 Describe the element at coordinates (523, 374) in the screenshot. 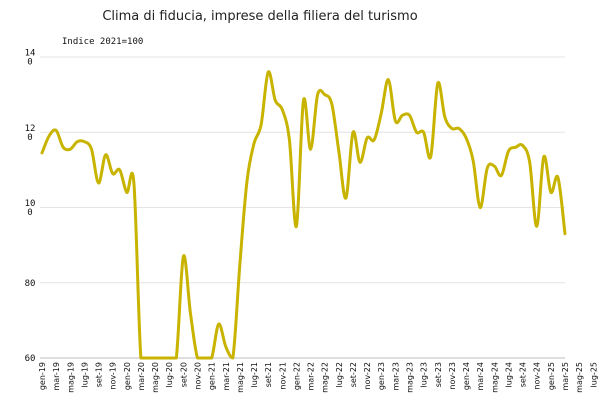

I see `x-tick-label: set-24` at that location.